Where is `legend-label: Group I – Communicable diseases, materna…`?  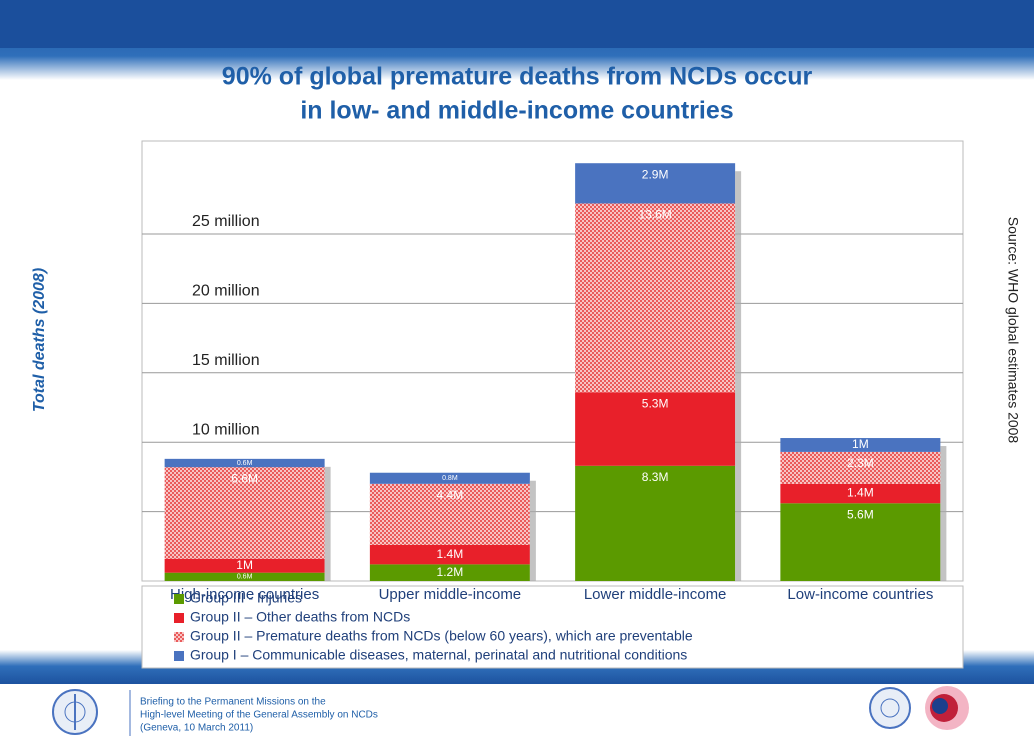 legend-label: Group I – Communicable diseases, materna… is located at coordinates (438, 655).